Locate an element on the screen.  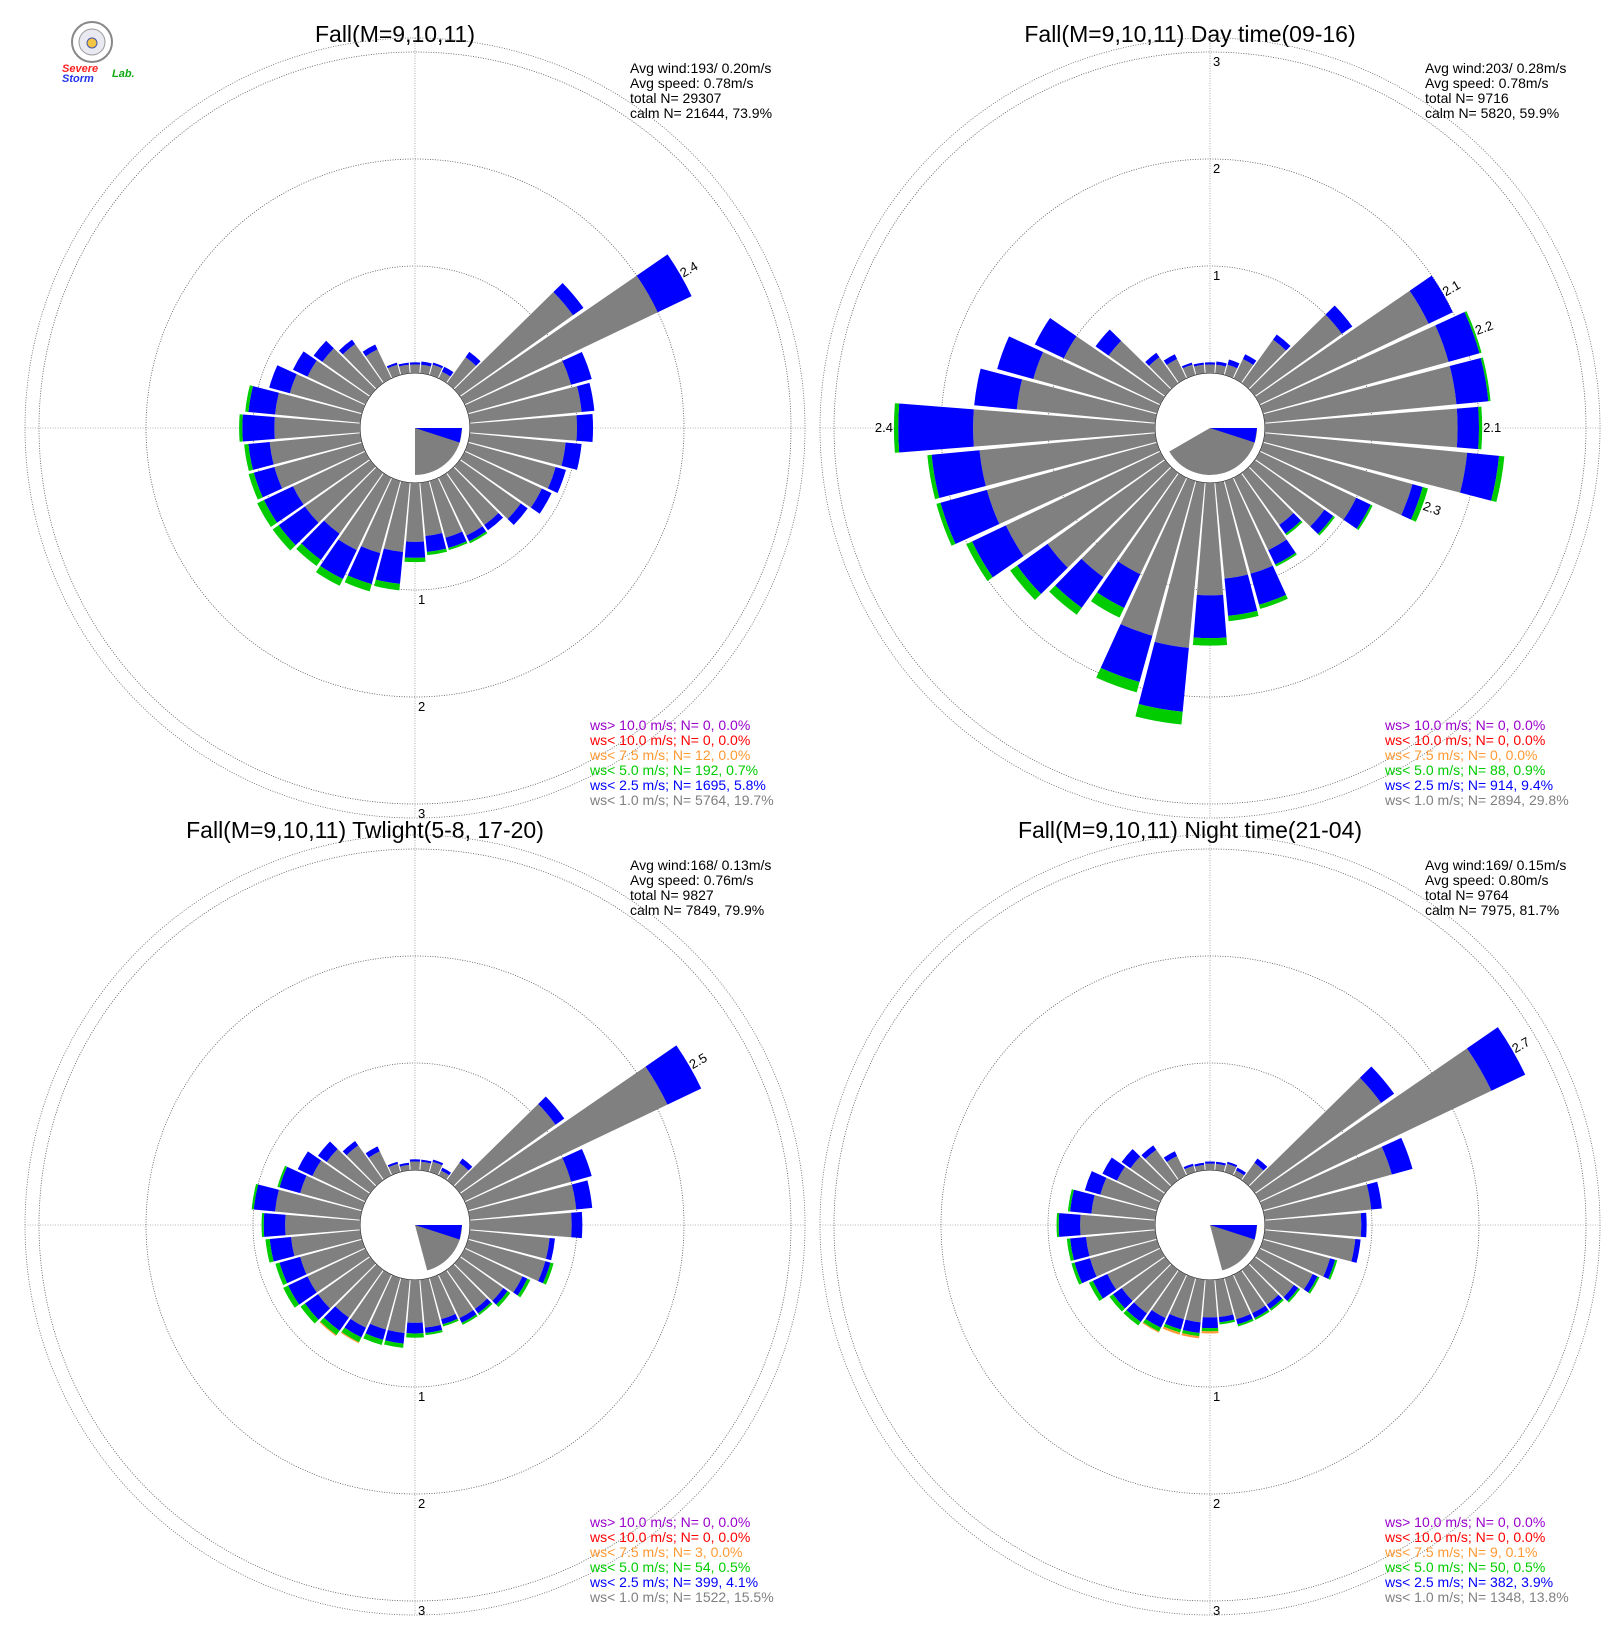
stat-avg-wind: Avg wind:169/ 0.15m/s is located at coordinates (1495, 865).